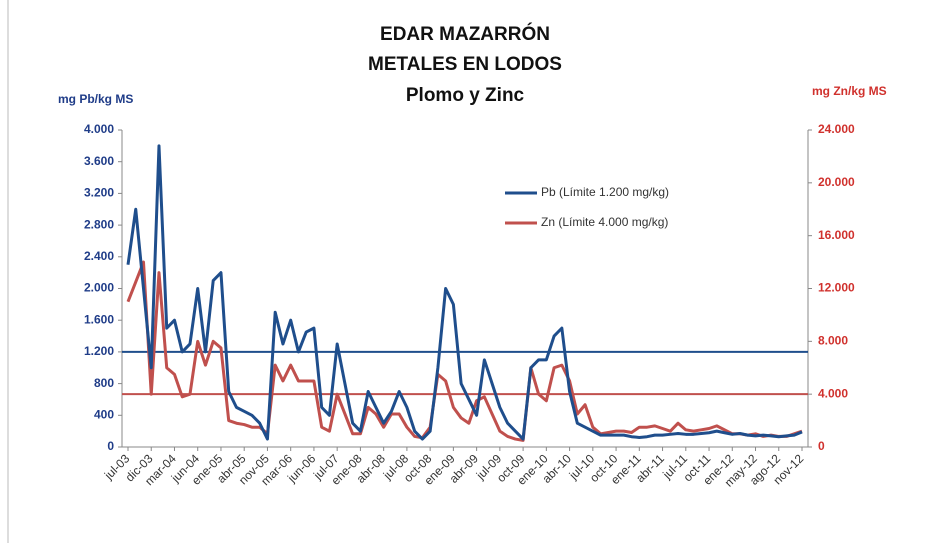 The image size is (934, 543). What do you see at coordinates (465, 34) in the screenshot?
I see `chart-title: EDAR MAZARRÓN` at bounding box center [465, 34].